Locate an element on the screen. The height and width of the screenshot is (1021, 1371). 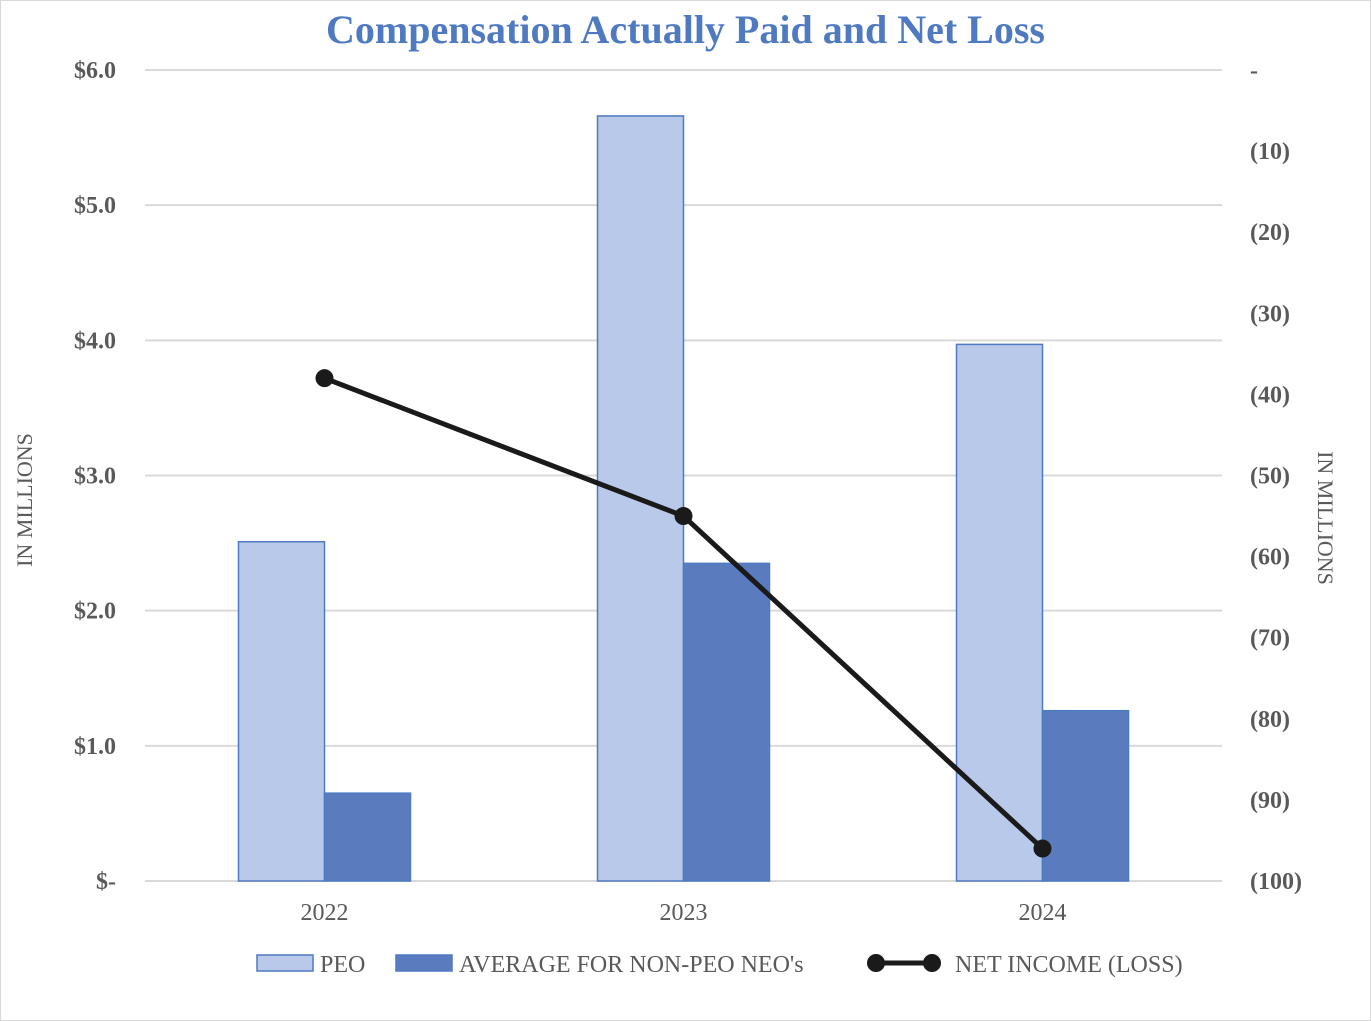
x-axis-ticks: 2022 2023 2024 is located at coordinates (684, 913).